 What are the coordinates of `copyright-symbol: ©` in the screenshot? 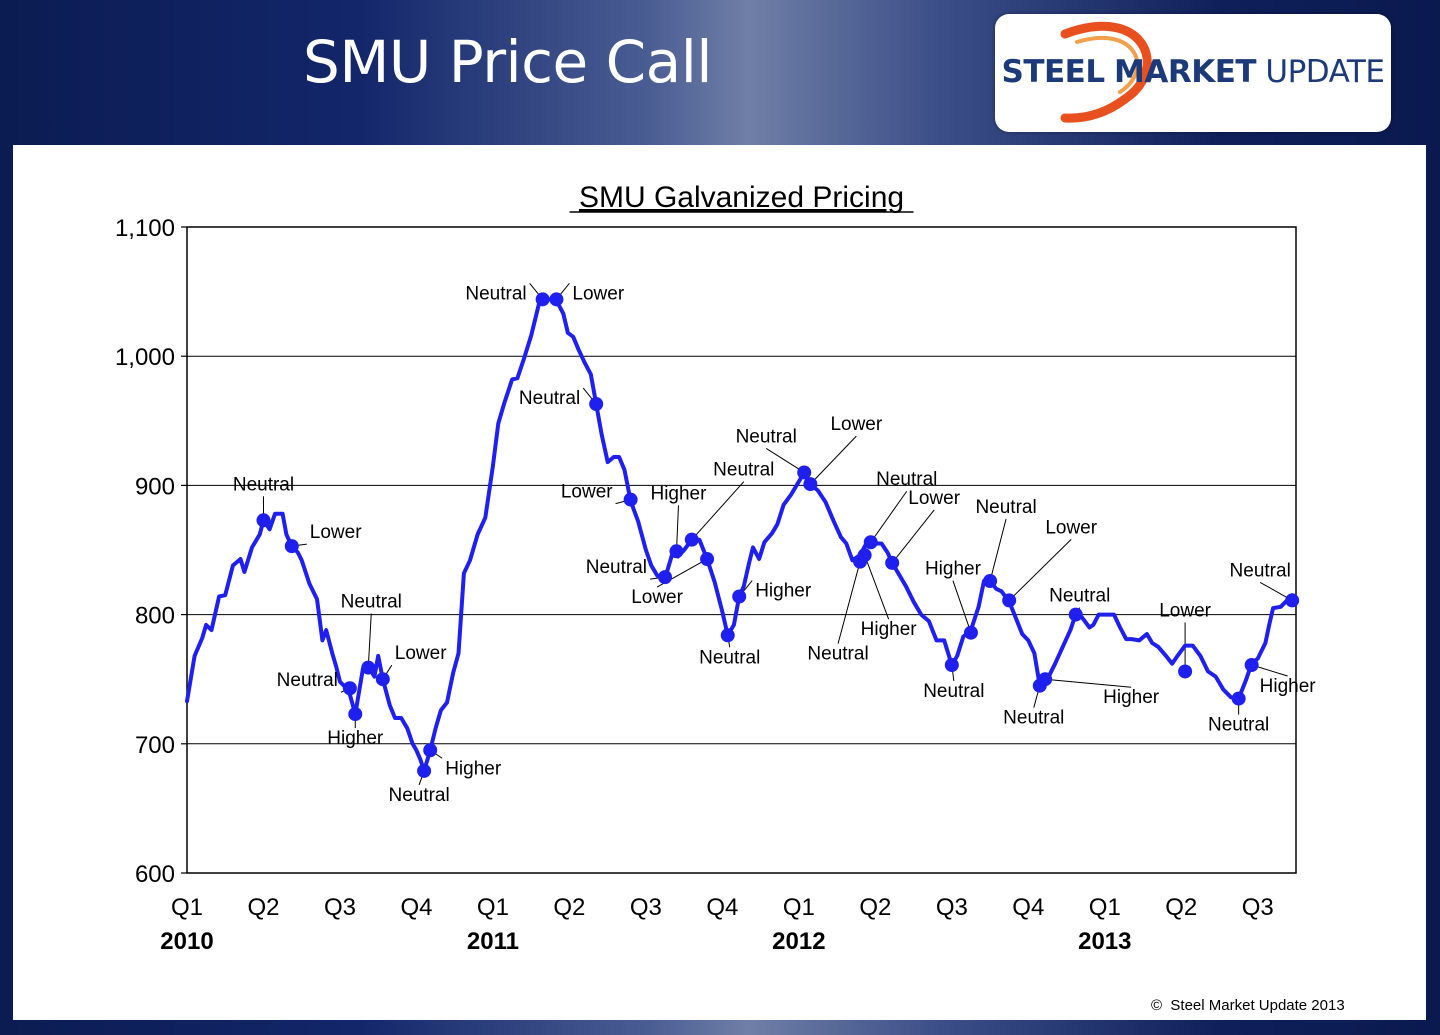 It's located at (1157, 1005).